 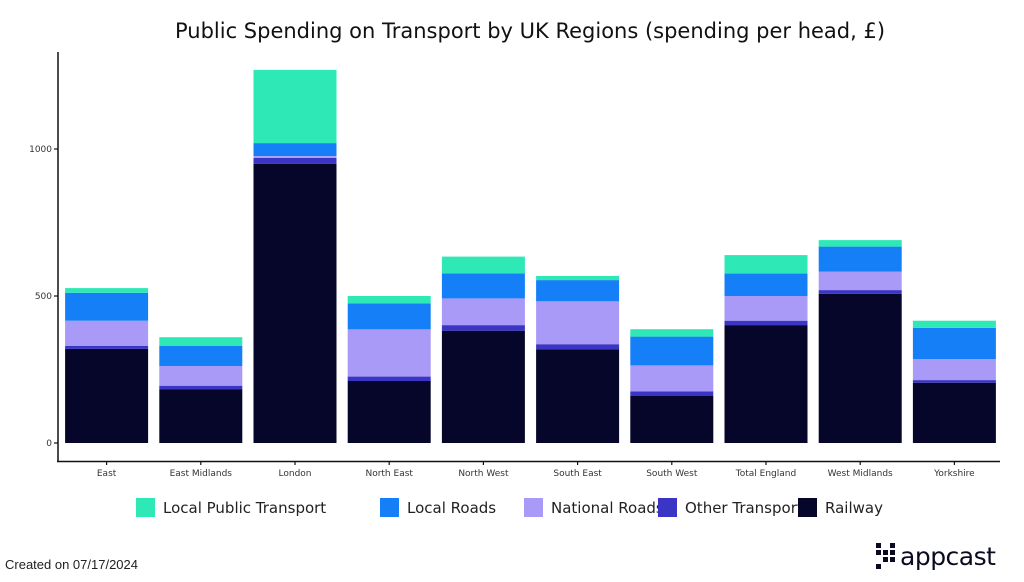 I want to click on x-tick-label: Yorkshire, so click(x=954, y=474).